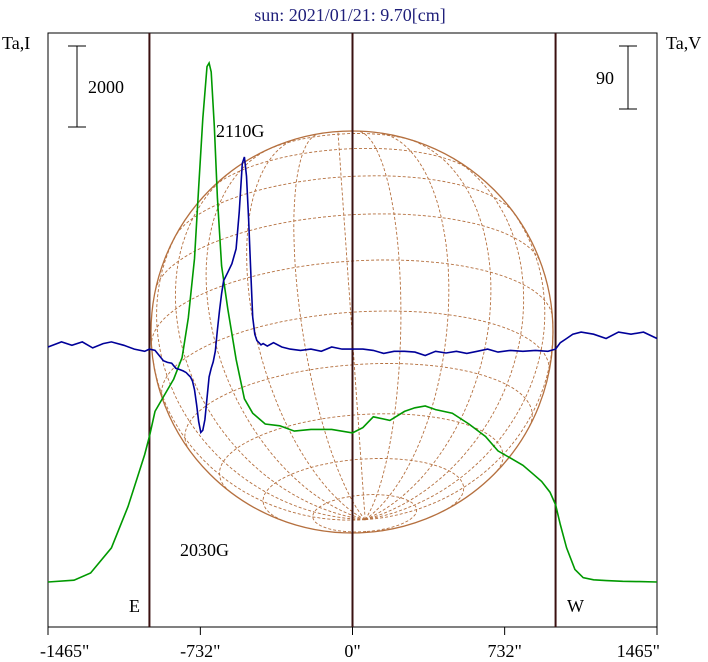 Image resolution: width=708 pixels, height=662 pixels. Describe the element at coordinates (240, 131) in the screenshot. I see `peak-annotation: 2110G` at that location.